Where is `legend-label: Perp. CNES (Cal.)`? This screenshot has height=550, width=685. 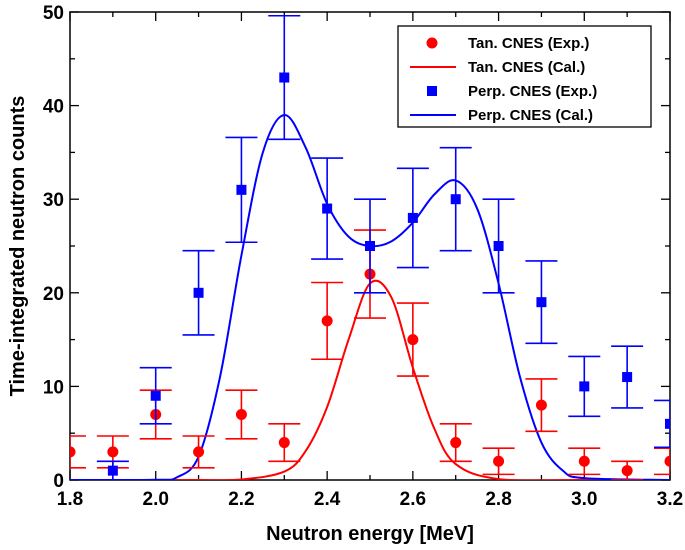 legend-label: Perp. CNES (Cal.) is located at coordinates (530, 115).